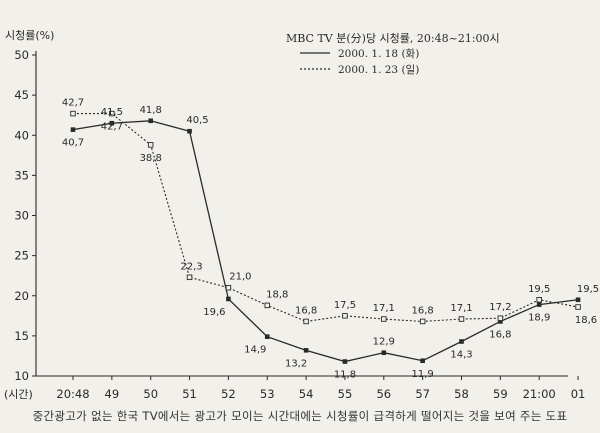 The height and width of the screenshot is (433, 600). I want to click on x-tick-label: 50, so click(150, 394).